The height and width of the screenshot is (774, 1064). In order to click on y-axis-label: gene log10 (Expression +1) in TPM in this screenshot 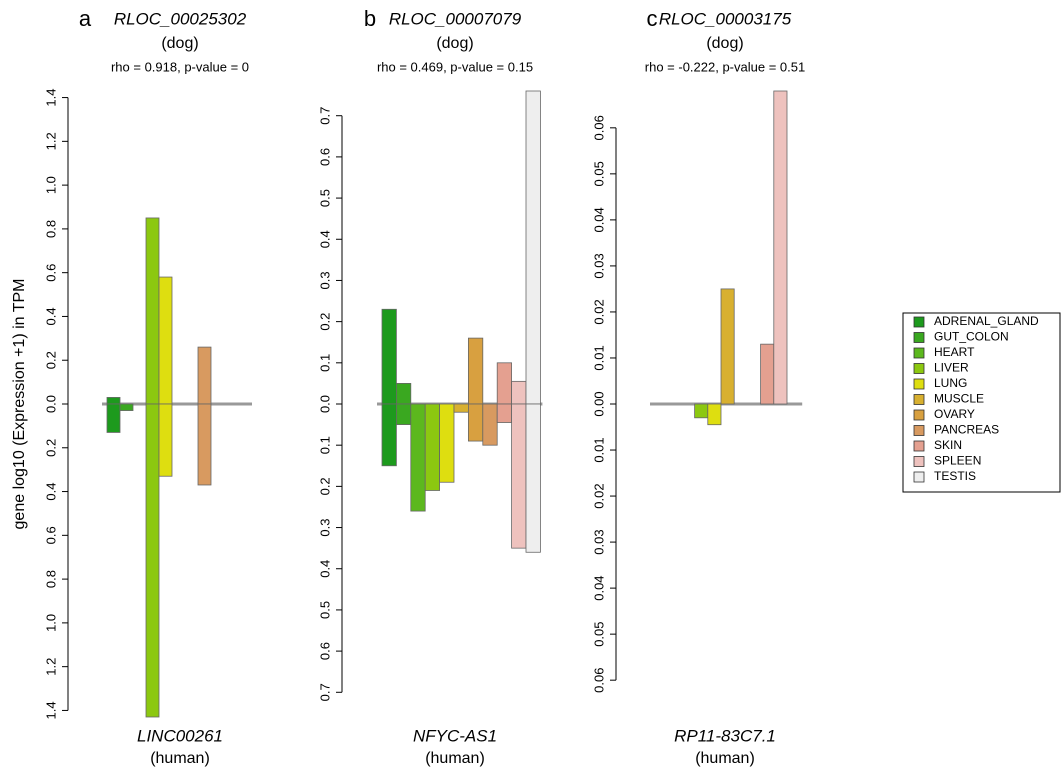, I will do `click(19, 404)`.